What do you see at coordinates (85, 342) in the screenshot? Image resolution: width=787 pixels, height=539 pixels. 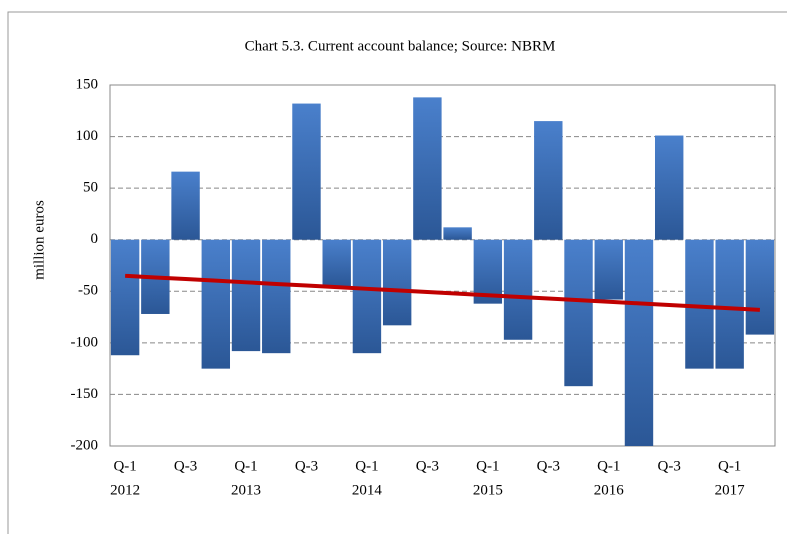 I see `y-tick-label: -100` at bounding box center [85, 342].